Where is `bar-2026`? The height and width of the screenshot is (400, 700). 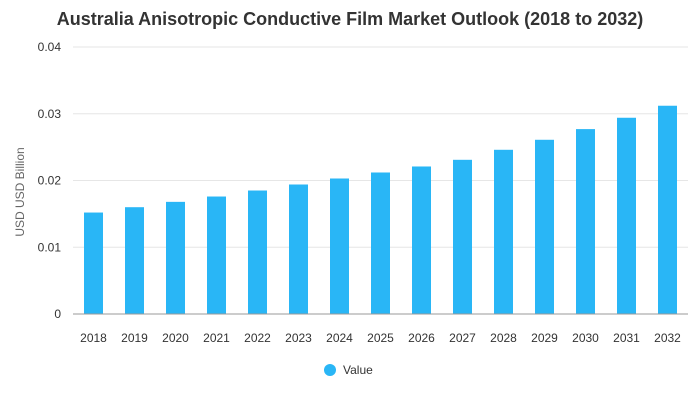 bar-2026 is located at coordinates (421, 240).